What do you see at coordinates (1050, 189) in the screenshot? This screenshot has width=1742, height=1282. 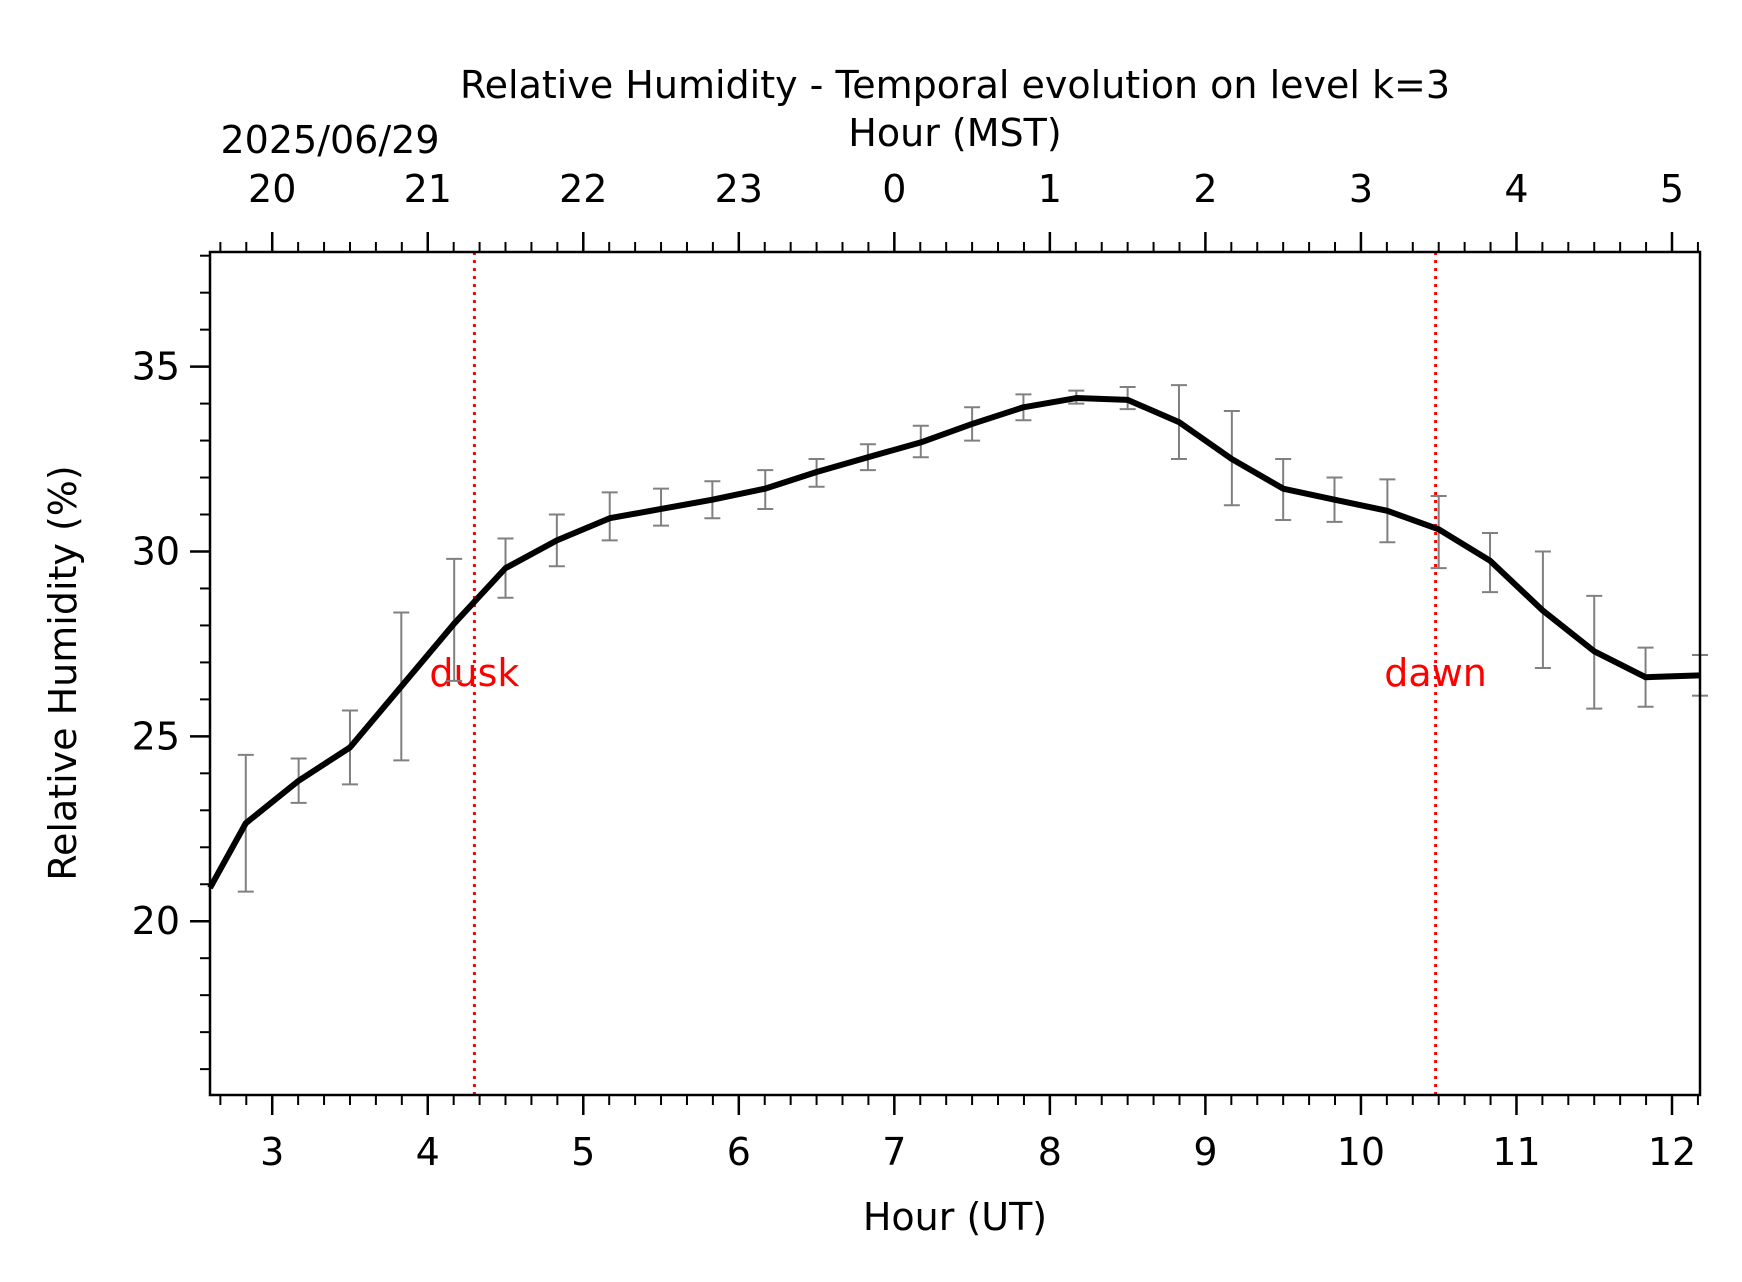 I see `top-tick-label: 1` at bounding box center [1050, 189].